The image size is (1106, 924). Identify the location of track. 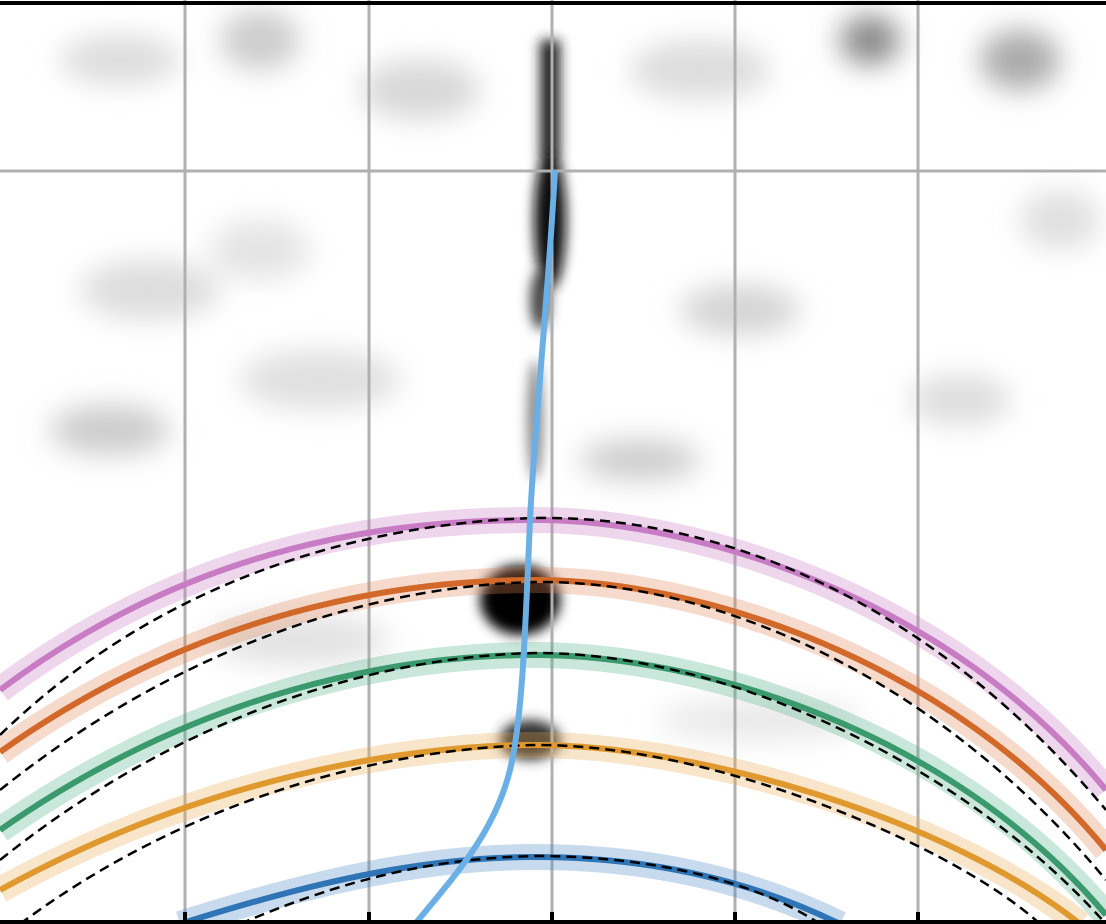
(485, 546).